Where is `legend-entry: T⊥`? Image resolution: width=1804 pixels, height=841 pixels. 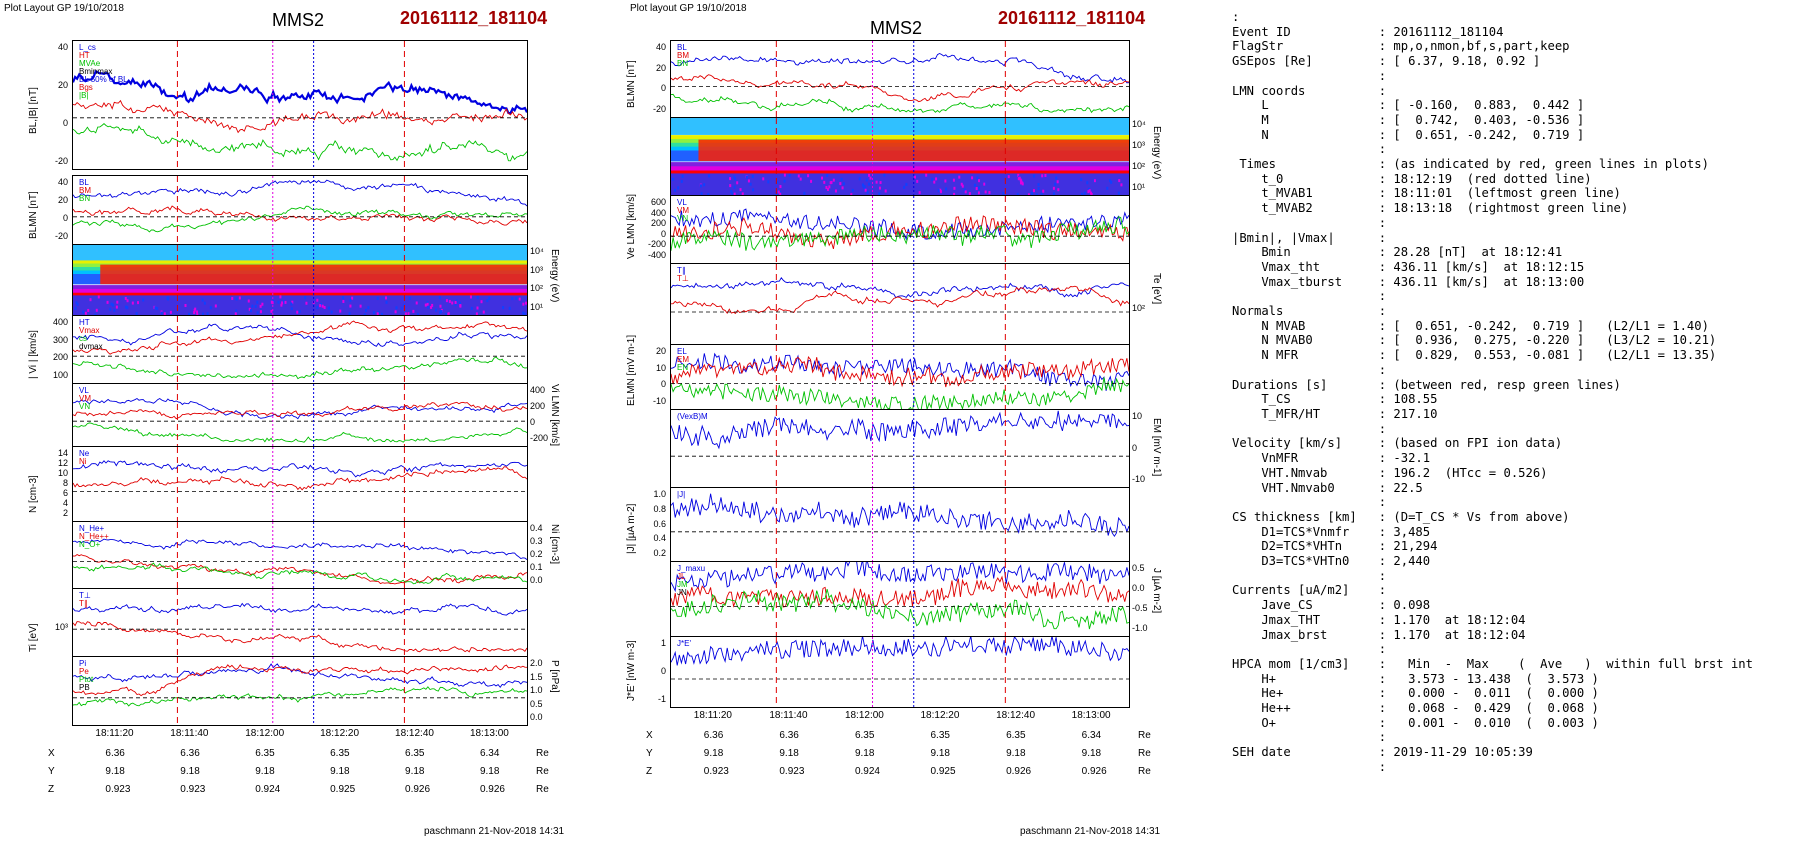
legend-entry: T⊥ is located at coordinates (683, 278).